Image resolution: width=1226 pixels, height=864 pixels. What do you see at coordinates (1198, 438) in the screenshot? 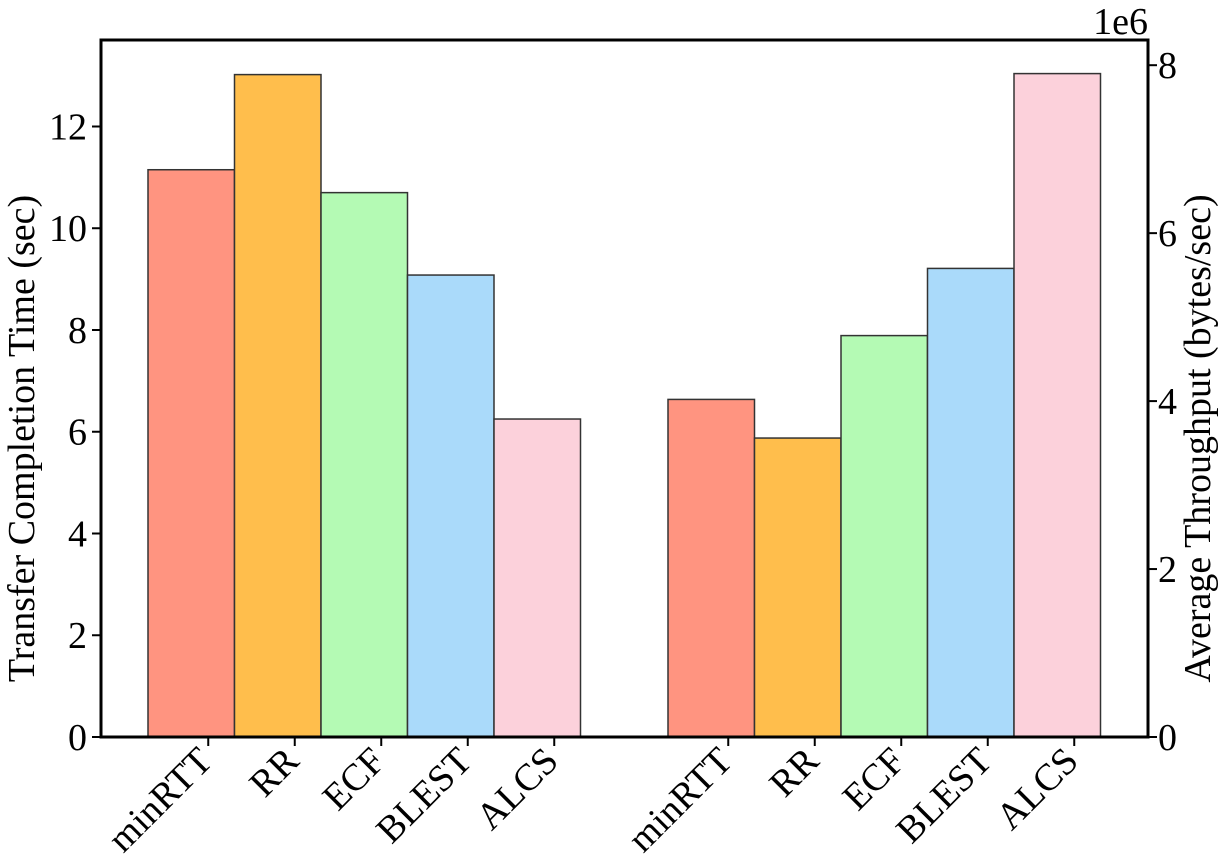
I see `right-axis-title: Average Throughput (bytes/sec)` at bounding box center [1198, 438].